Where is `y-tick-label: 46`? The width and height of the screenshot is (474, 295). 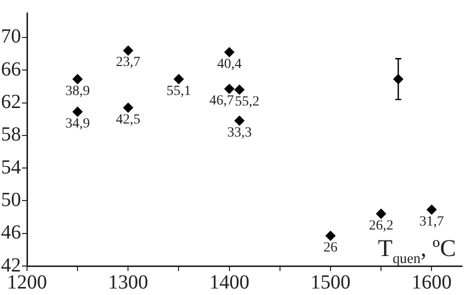
y-tick-label: 46 is located at coordinates (11, 233).